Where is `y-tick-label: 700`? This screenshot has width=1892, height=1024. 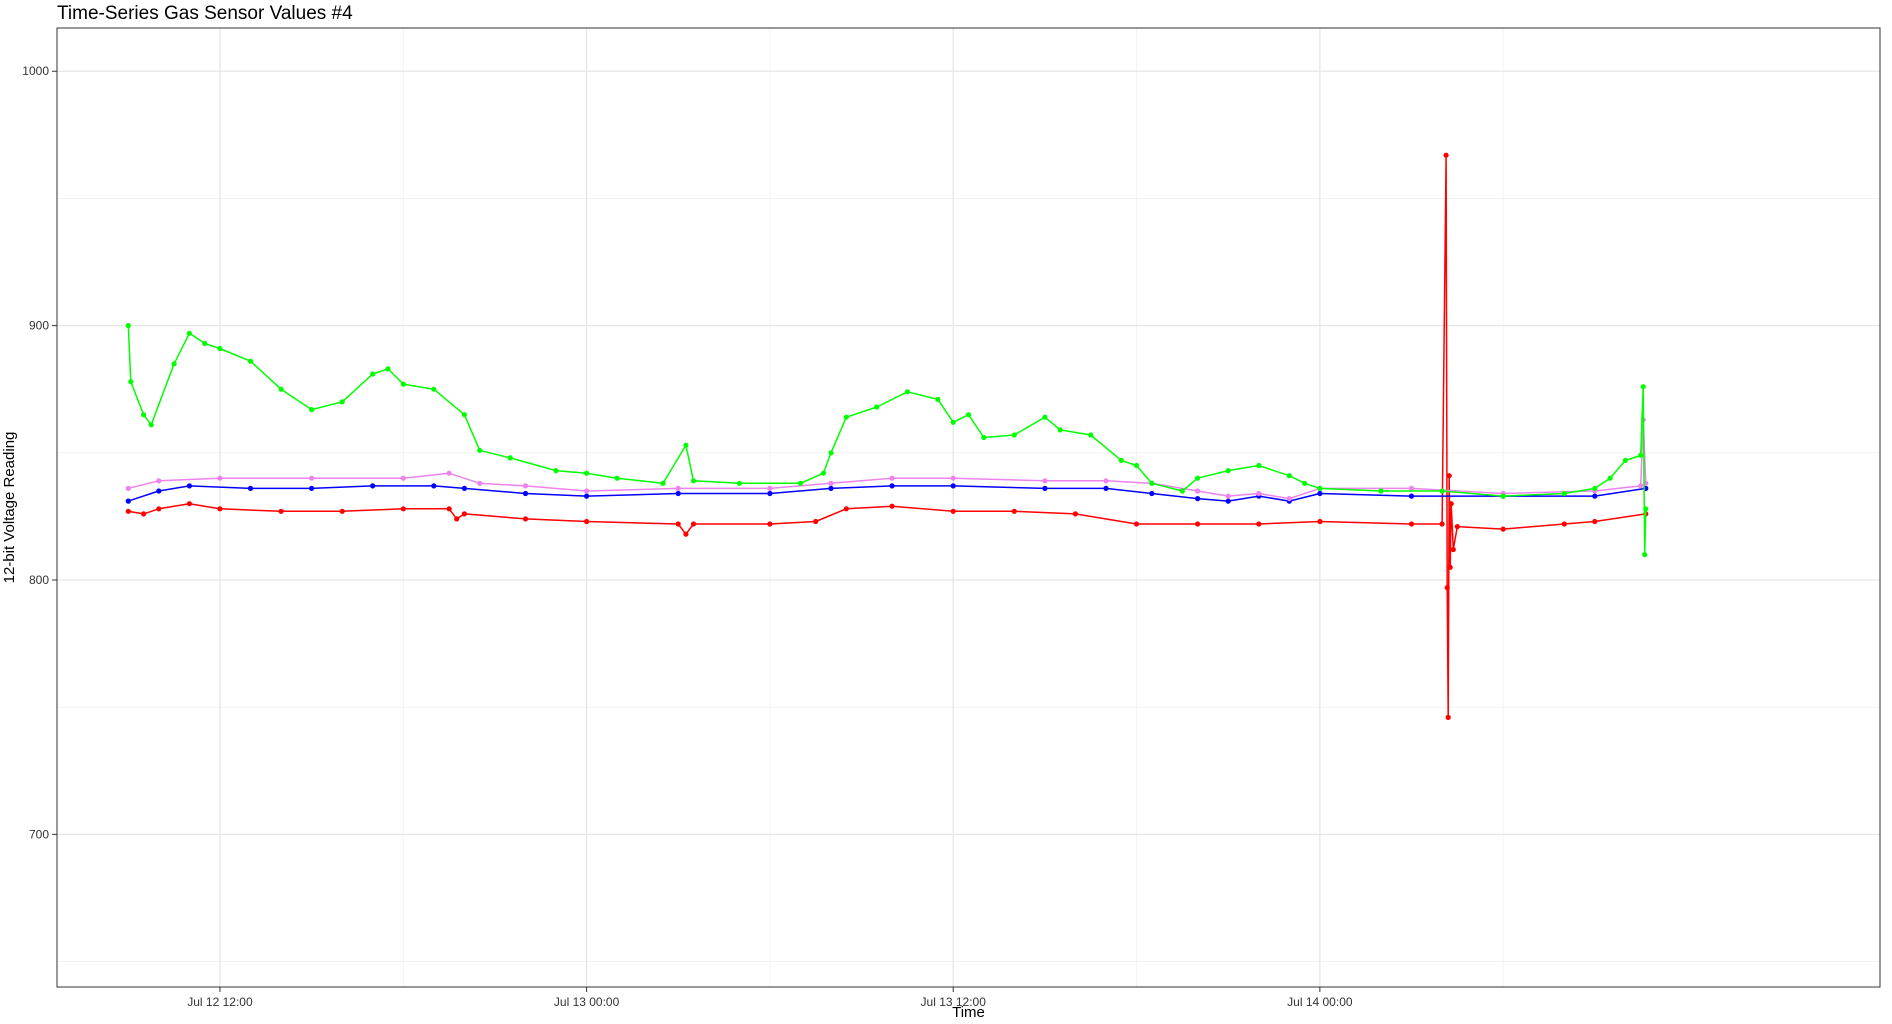
y-tick-label: 700 is located at coordinates (39, 834).